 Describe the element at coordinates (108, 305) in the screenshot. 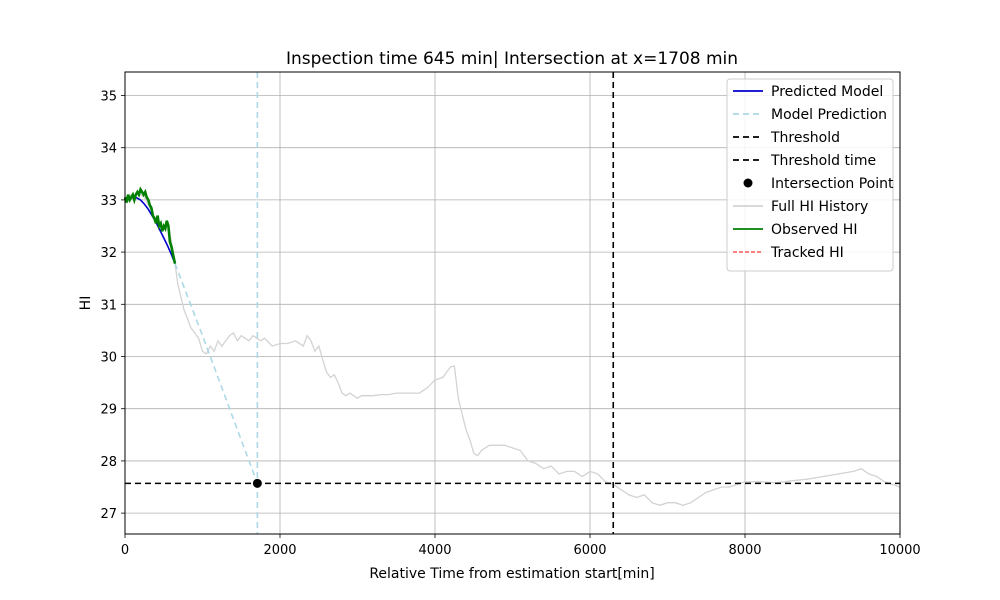

I see `y-tick-label: 31` at that location.